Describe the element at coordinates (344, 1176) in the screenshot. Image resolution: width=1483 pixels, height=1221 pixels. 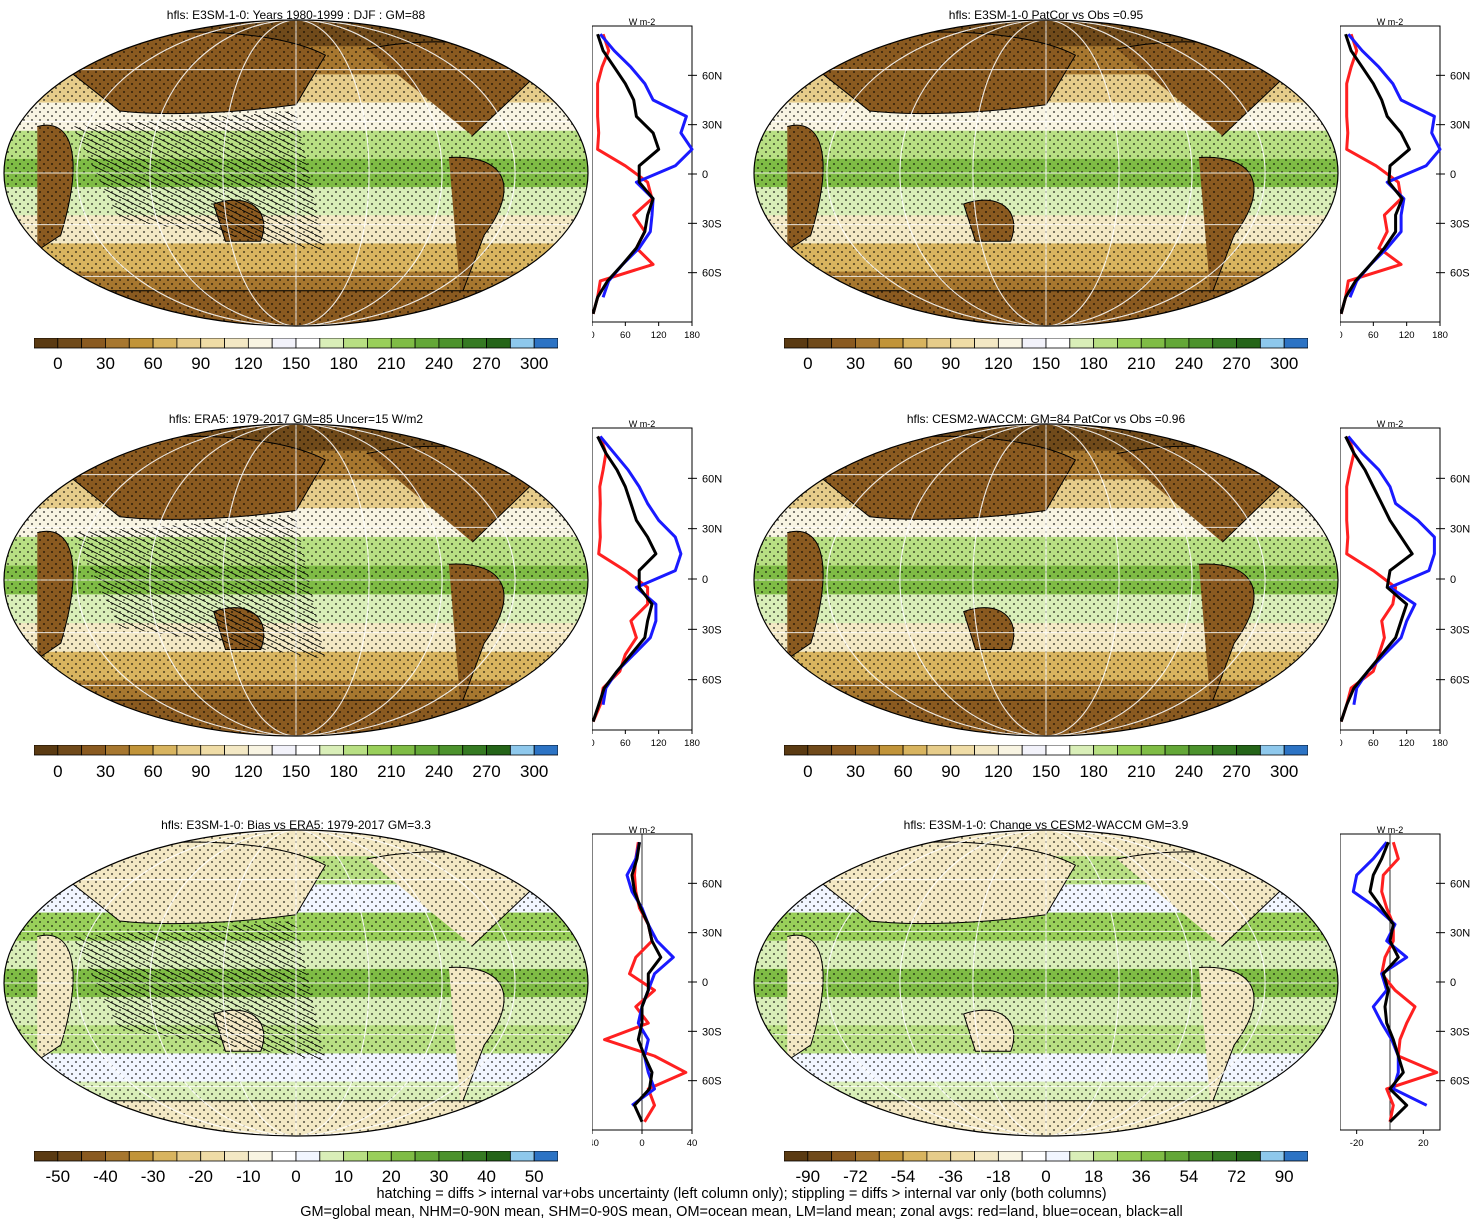
I see `colorbar-tick-label: 10` at that location.